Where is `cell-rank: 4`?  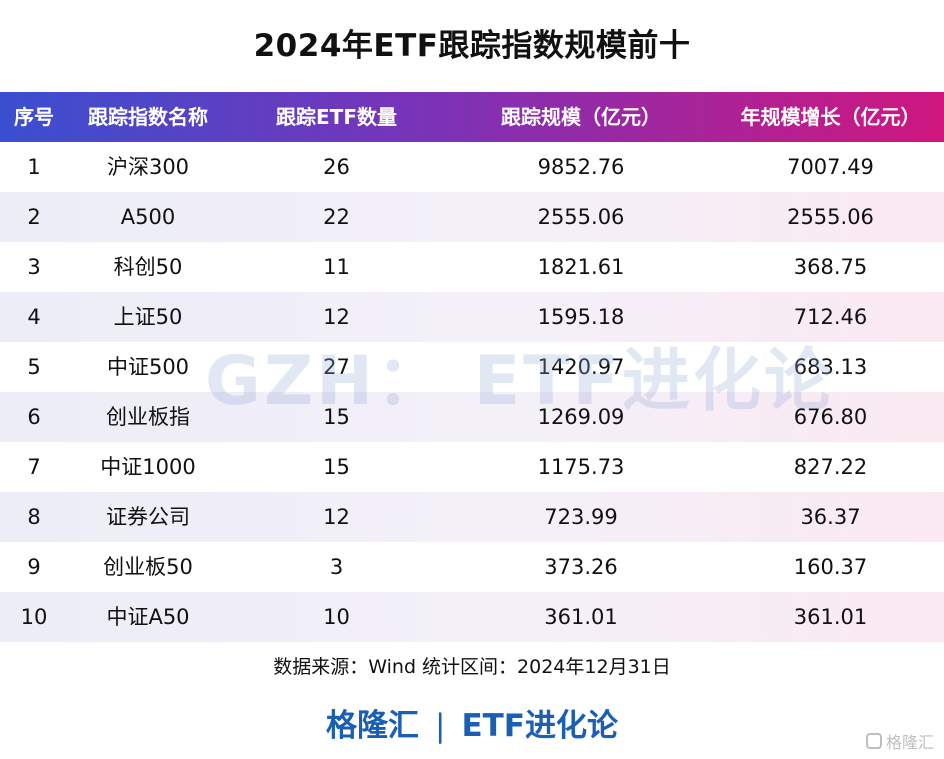 cell-rank: 4 is located at coordinates (34, 317).